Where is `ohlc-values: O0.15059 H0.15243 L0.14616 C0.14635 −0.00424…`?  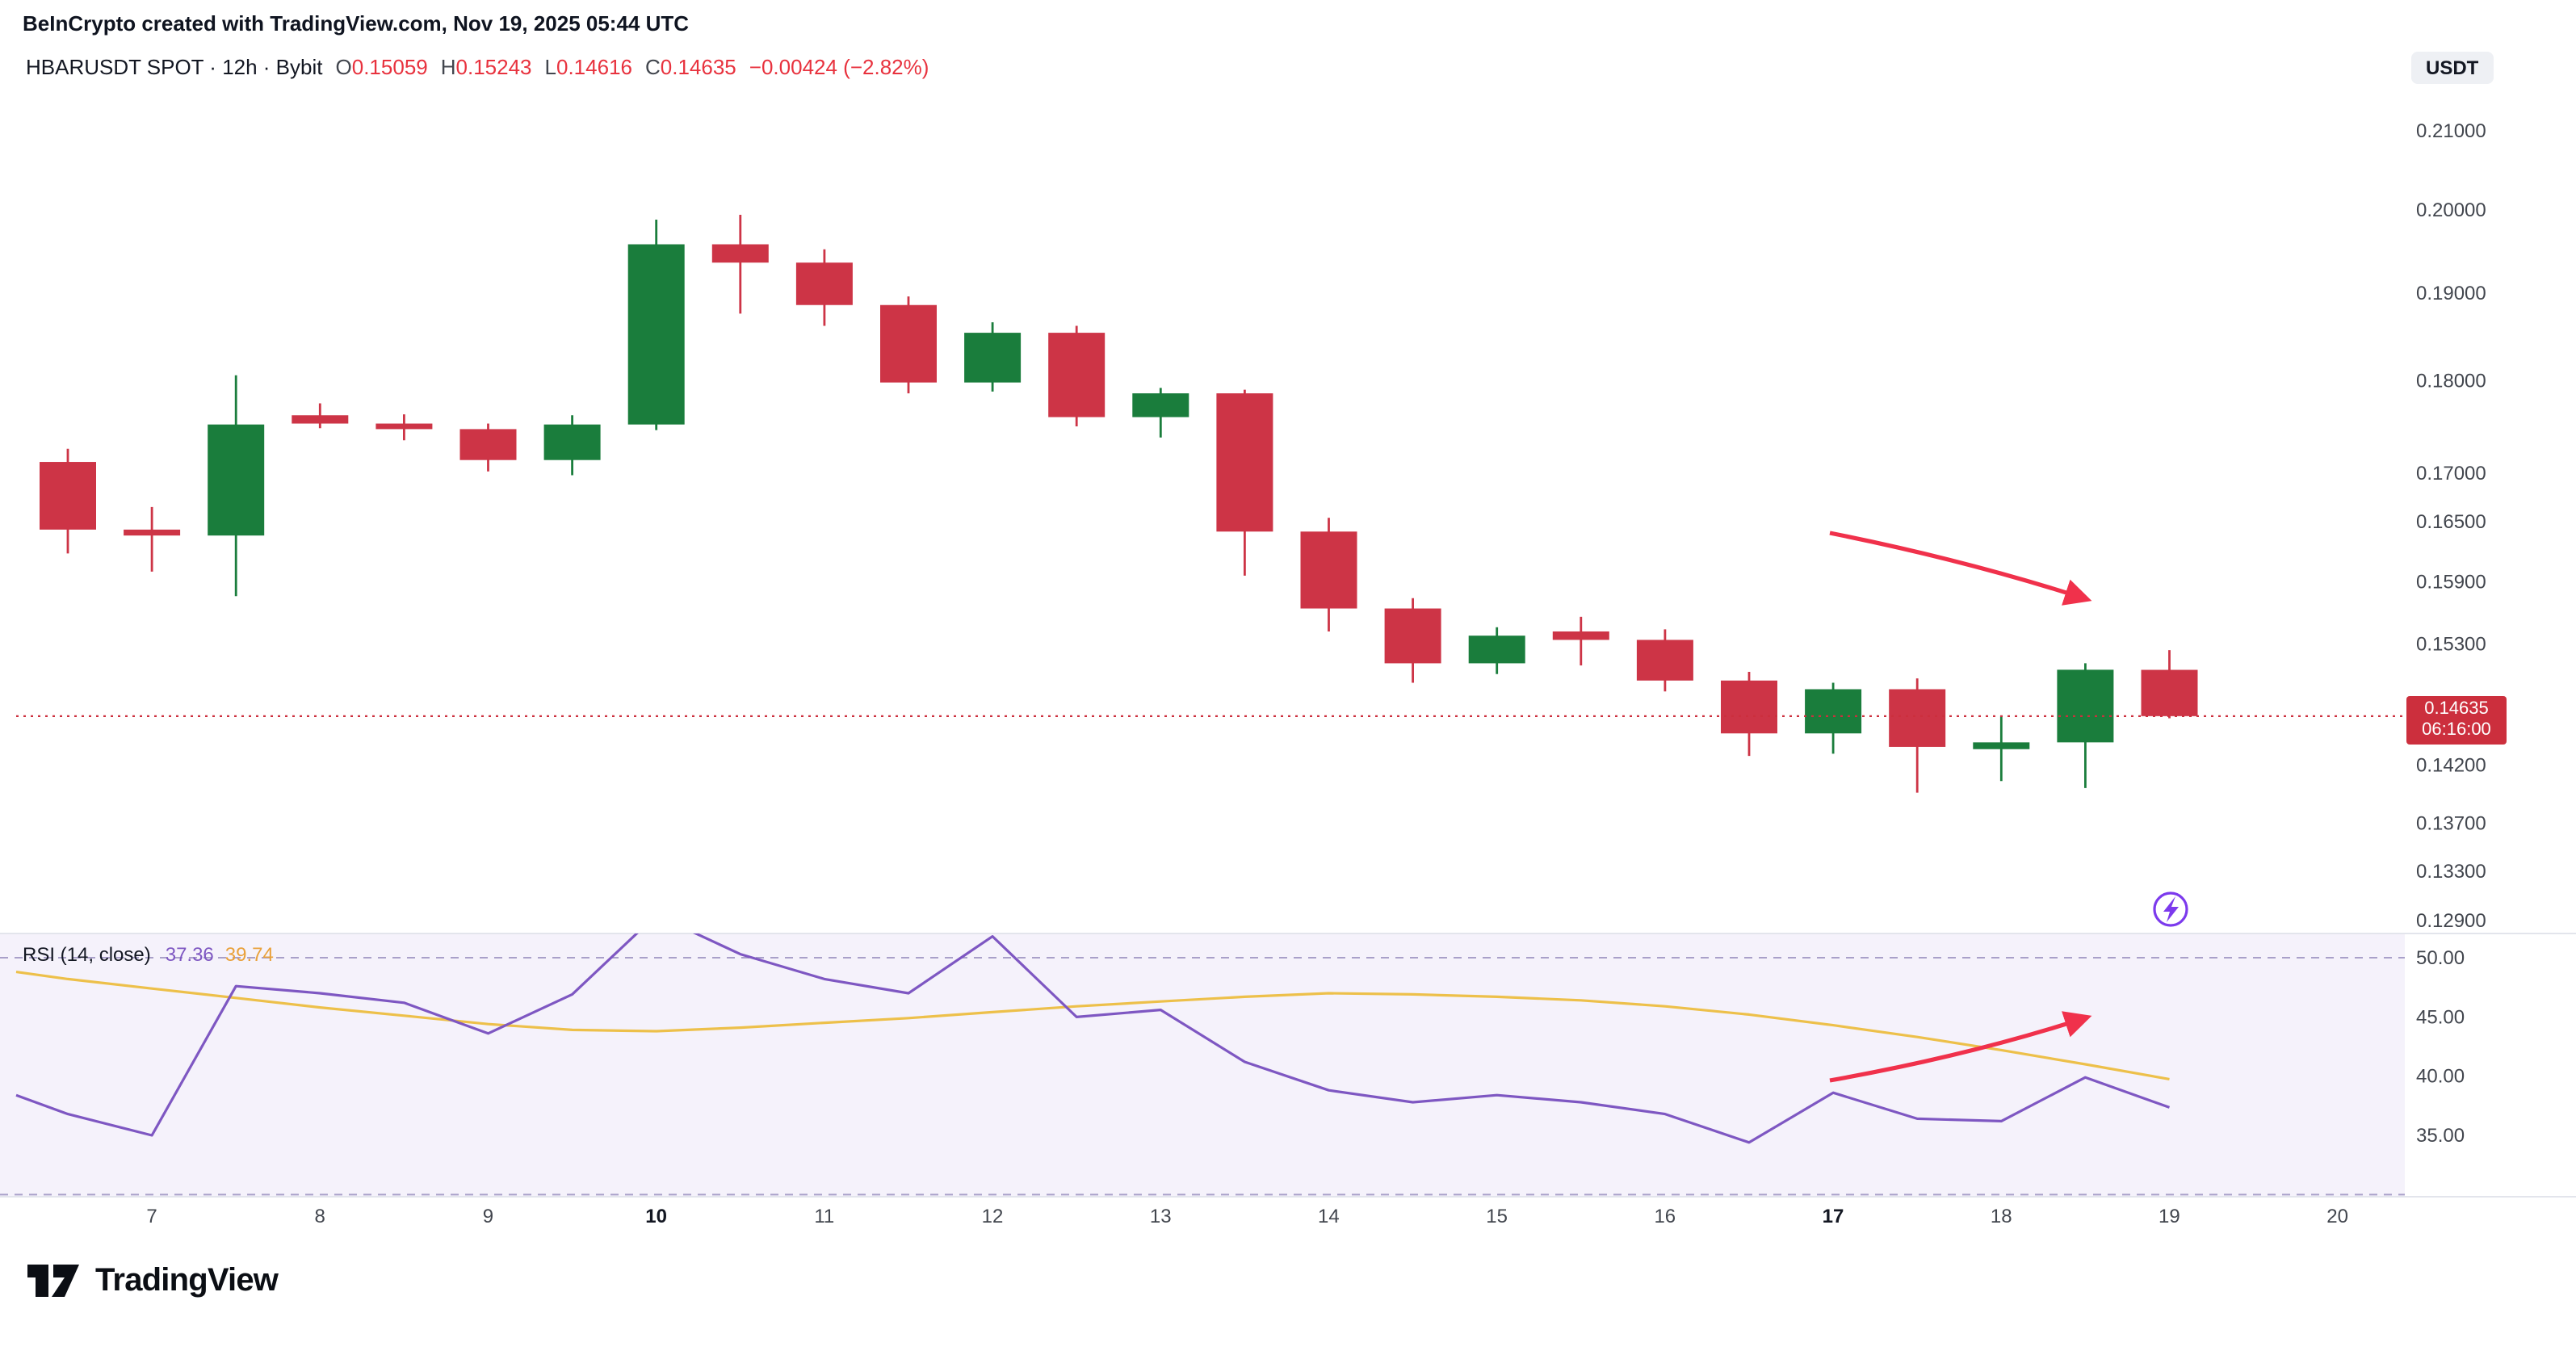
ohlc-values: O0.15059 H0.15243 L0.14616 C0.14635 −0.00424… is located at coordinates (632, 67).